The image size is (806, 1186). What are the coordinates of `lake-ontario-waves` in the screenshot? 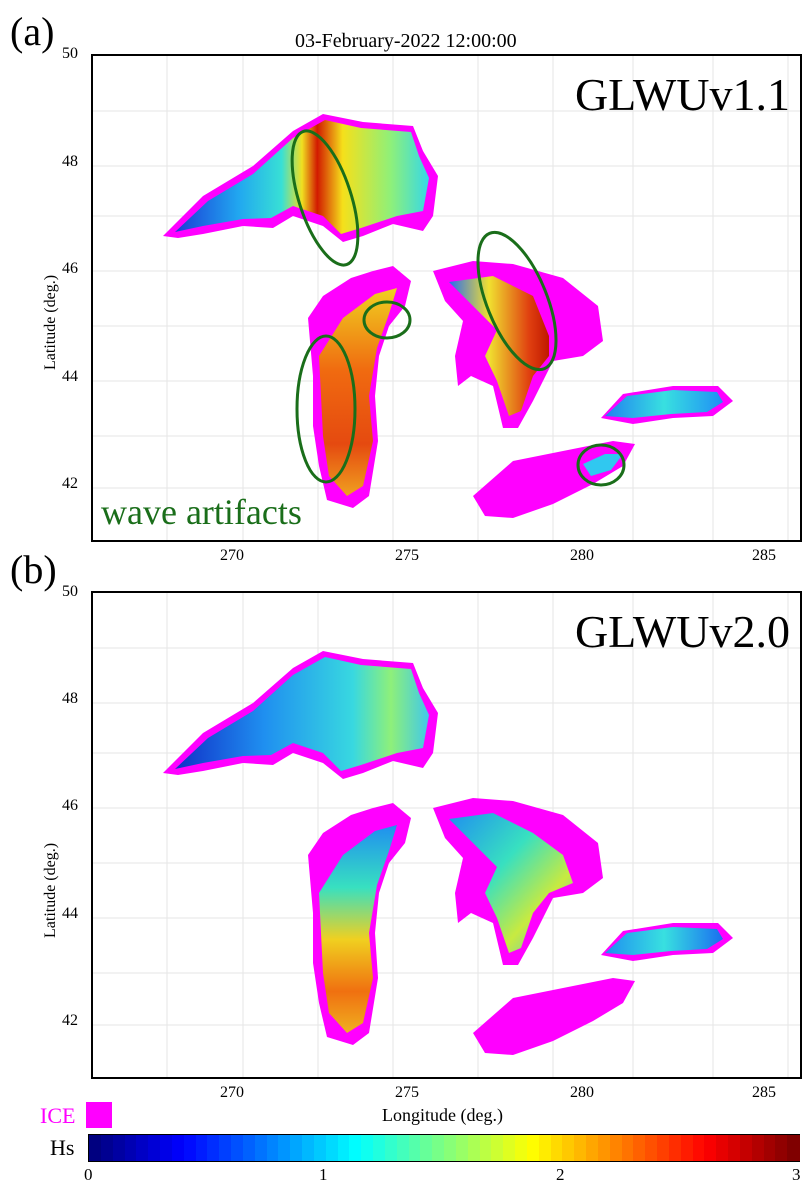 It's located at (664, 404).